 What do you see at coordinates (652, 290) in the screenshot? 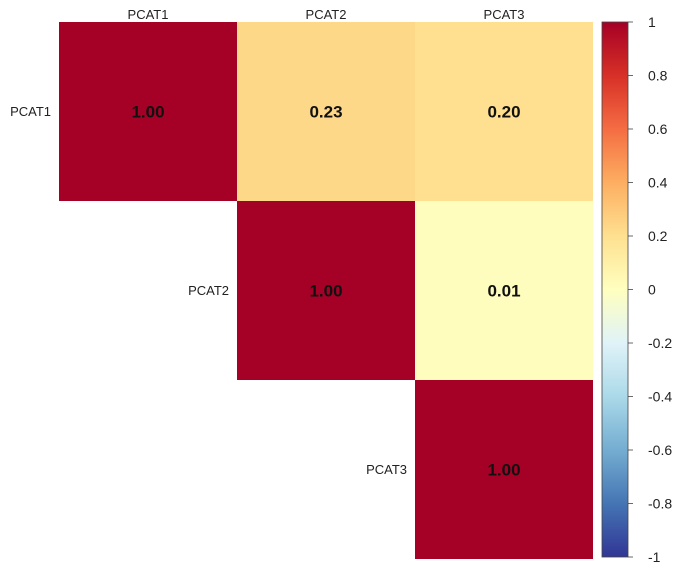
I see `color-scale-tick-label: 0` at bounding box center [652, 290].